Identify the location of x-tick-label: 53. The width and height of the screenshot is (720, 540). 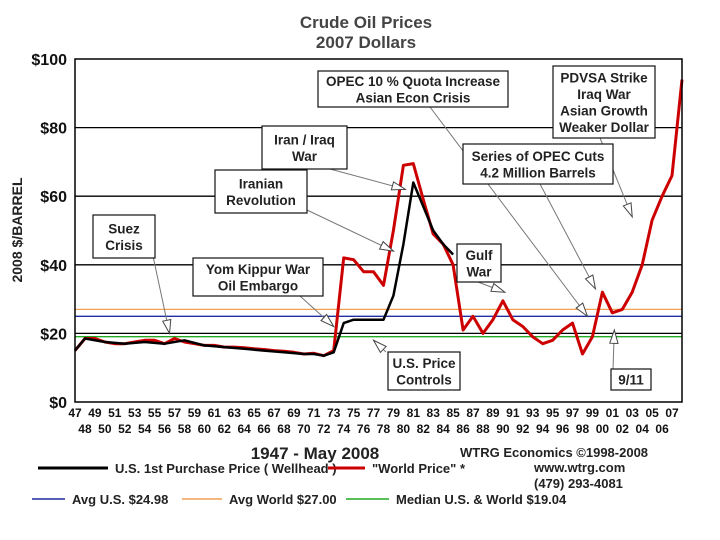
(135, 413).